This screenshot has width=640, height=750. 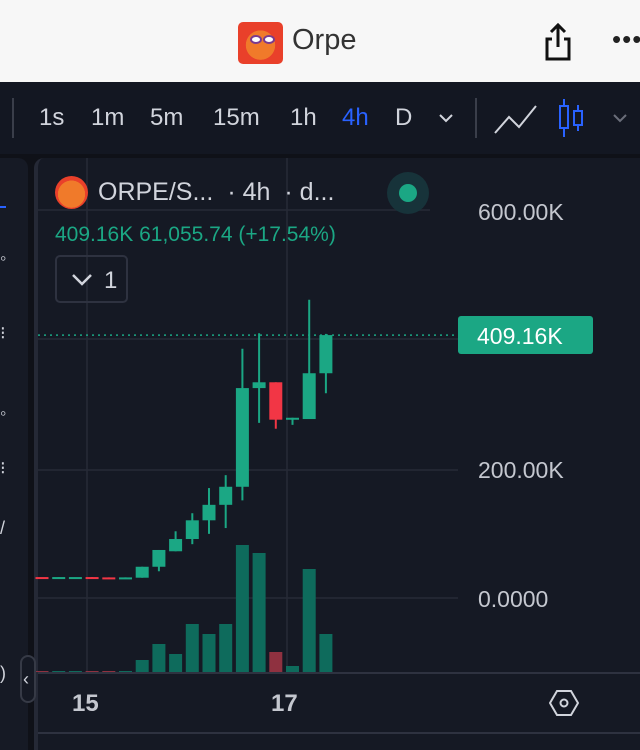 What do you see at coordinates (167, 117) in the screenshot?
I see `timeframe-5m: 5m` at bounding box center [167, 117].